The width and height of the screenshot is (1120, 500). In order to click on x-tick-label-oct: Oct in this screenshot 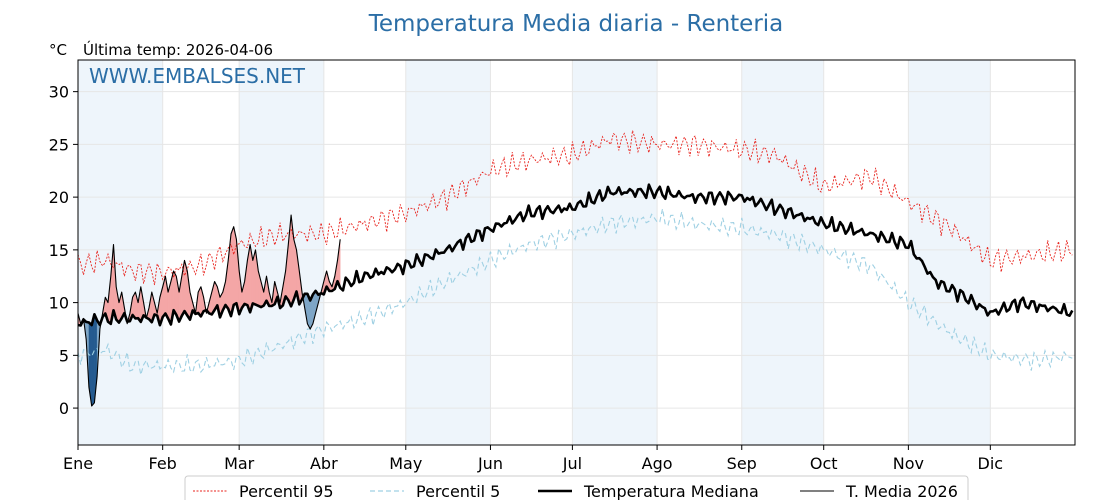, I will do `click(824, 463)`.